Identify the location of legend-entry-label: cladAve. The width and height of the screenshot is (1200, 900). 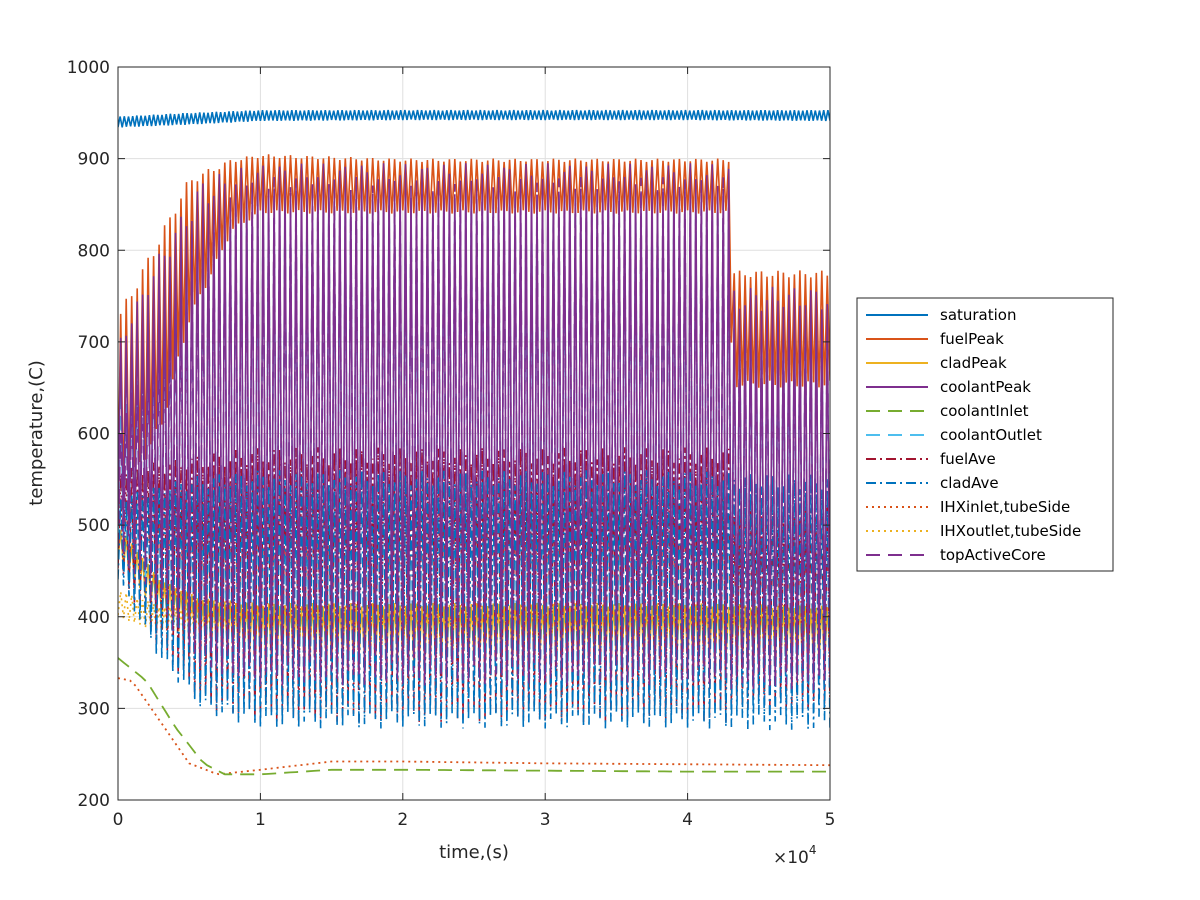
(969, 483).